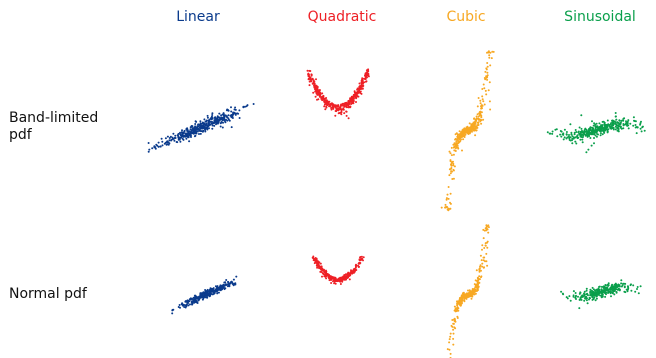  What do you see at coordinates (201, 128) in the screenshot?
I see `scatter-panel-linear-band-limited` at bounding box center [201, 128].